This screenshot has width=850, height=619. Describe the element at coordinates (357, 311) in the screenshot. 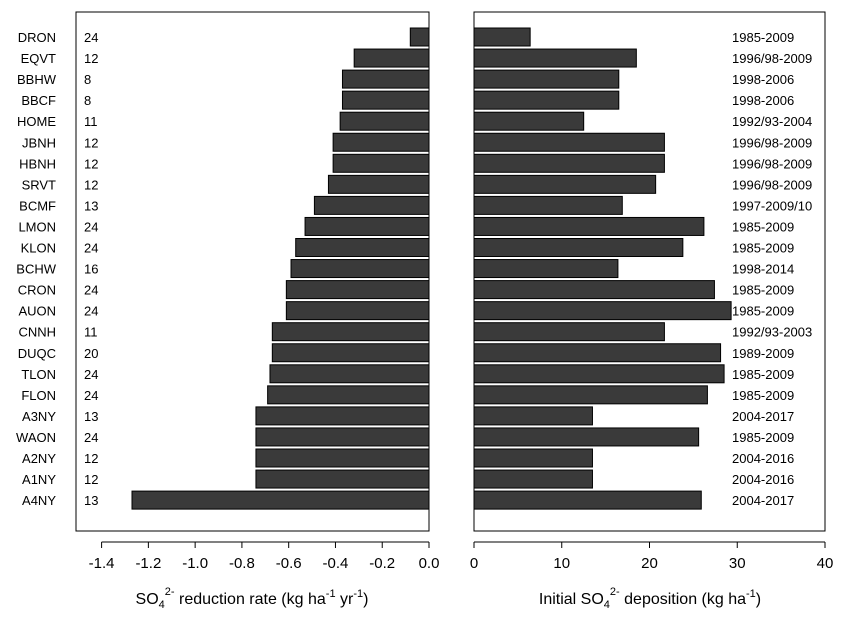

I see `reduction-bar-auon` at that location.